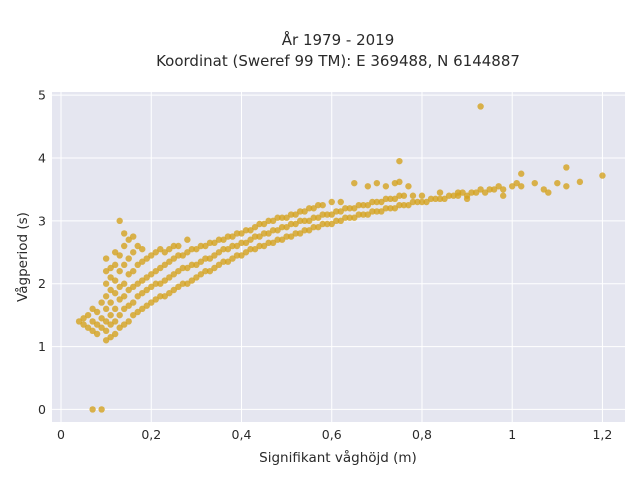 Image resolution: width=640 pixels, height=480 pixels. I want to click on x-tick-label: 0, so click(61, 434).